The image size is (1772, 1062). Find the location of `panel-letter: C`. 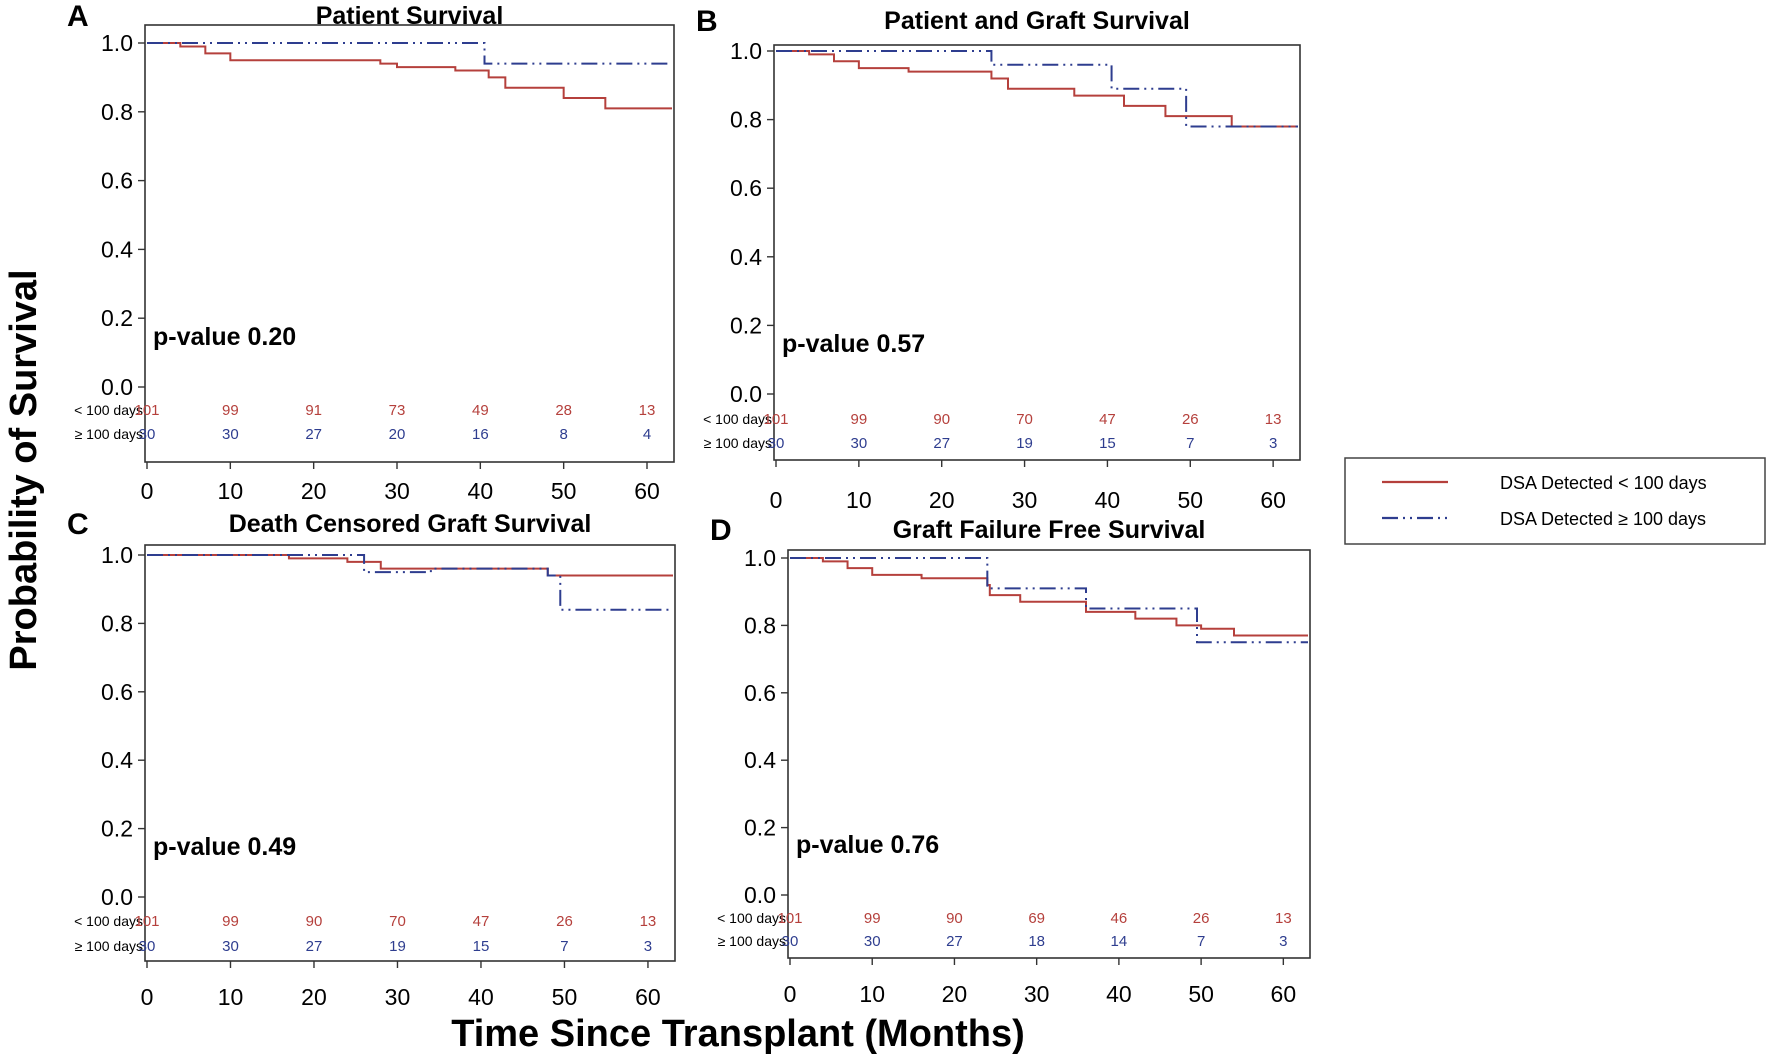

panel-letter: C is located at coordinates (78, 524).